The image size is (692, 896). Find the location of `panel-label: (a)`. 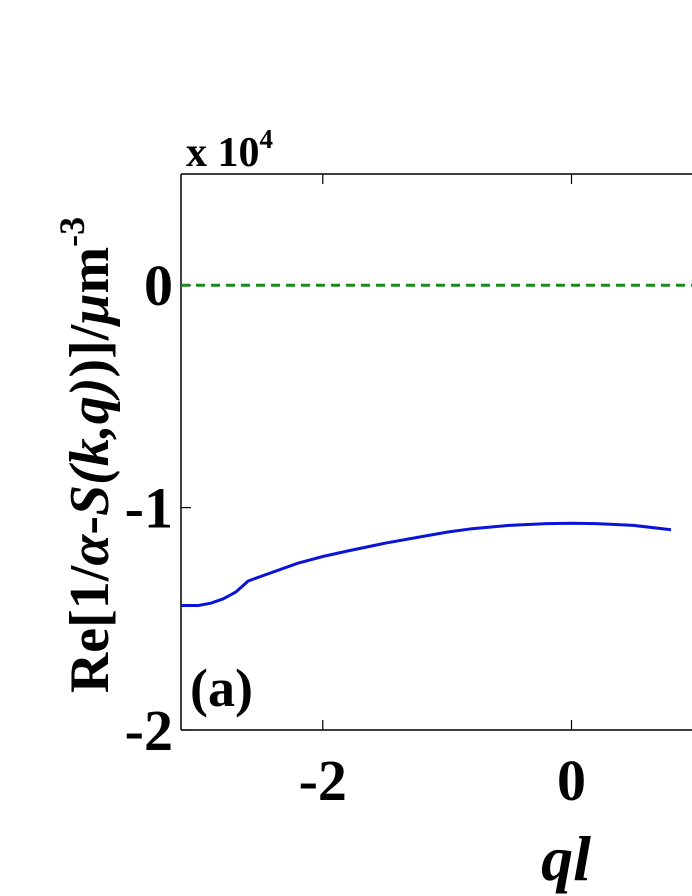

panel-label: (a) is located at coordinates (221, 688).